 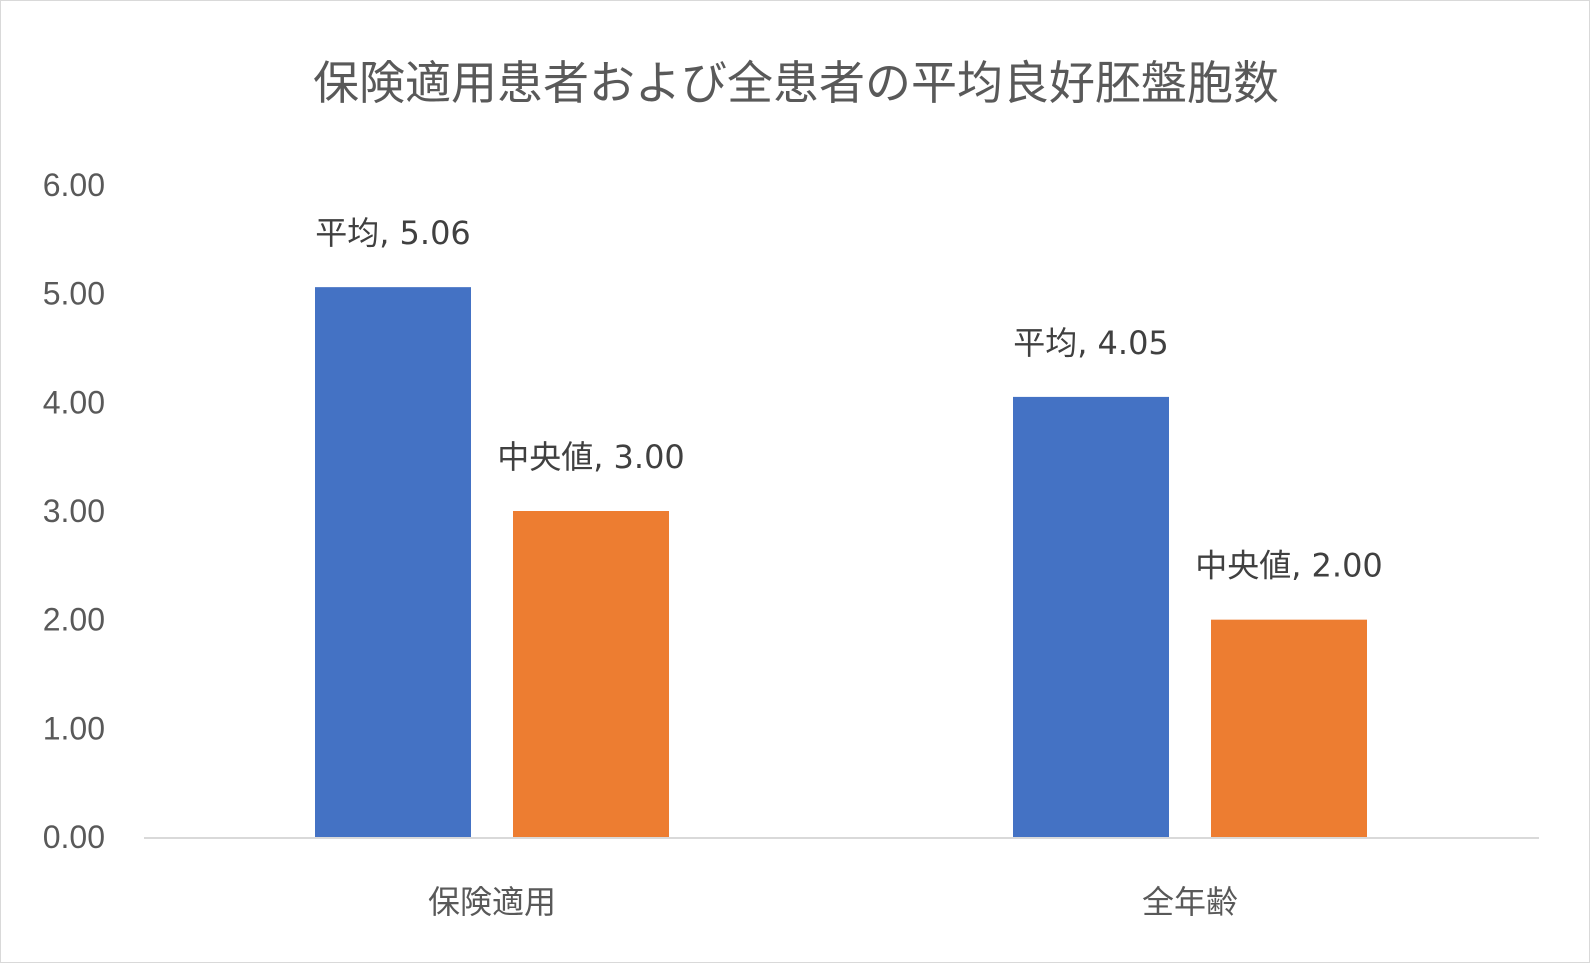 I want to click on data-label-median-0: 中央値, 3.00, so click(x=591, y=457).